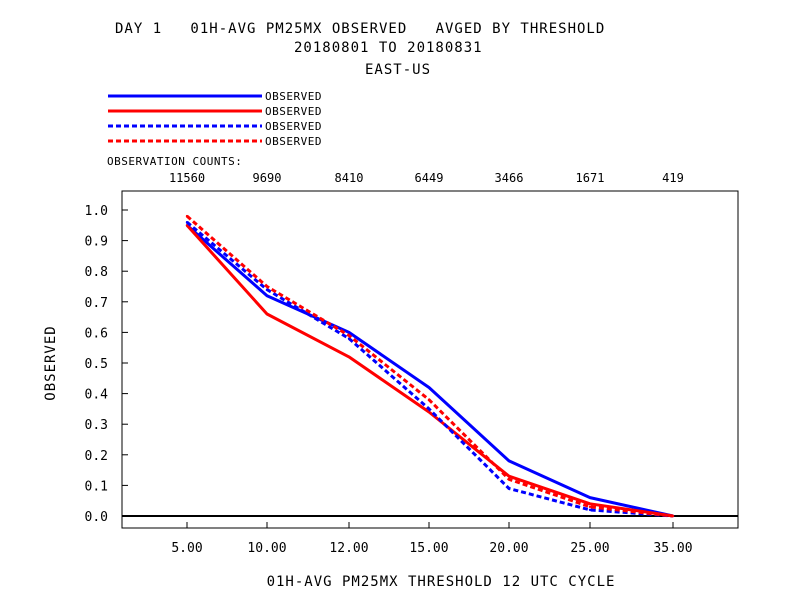  Describe the element at coordinates (293, 111) in the screenshot. I see `legend-label-2: OBSERVED` at that location.